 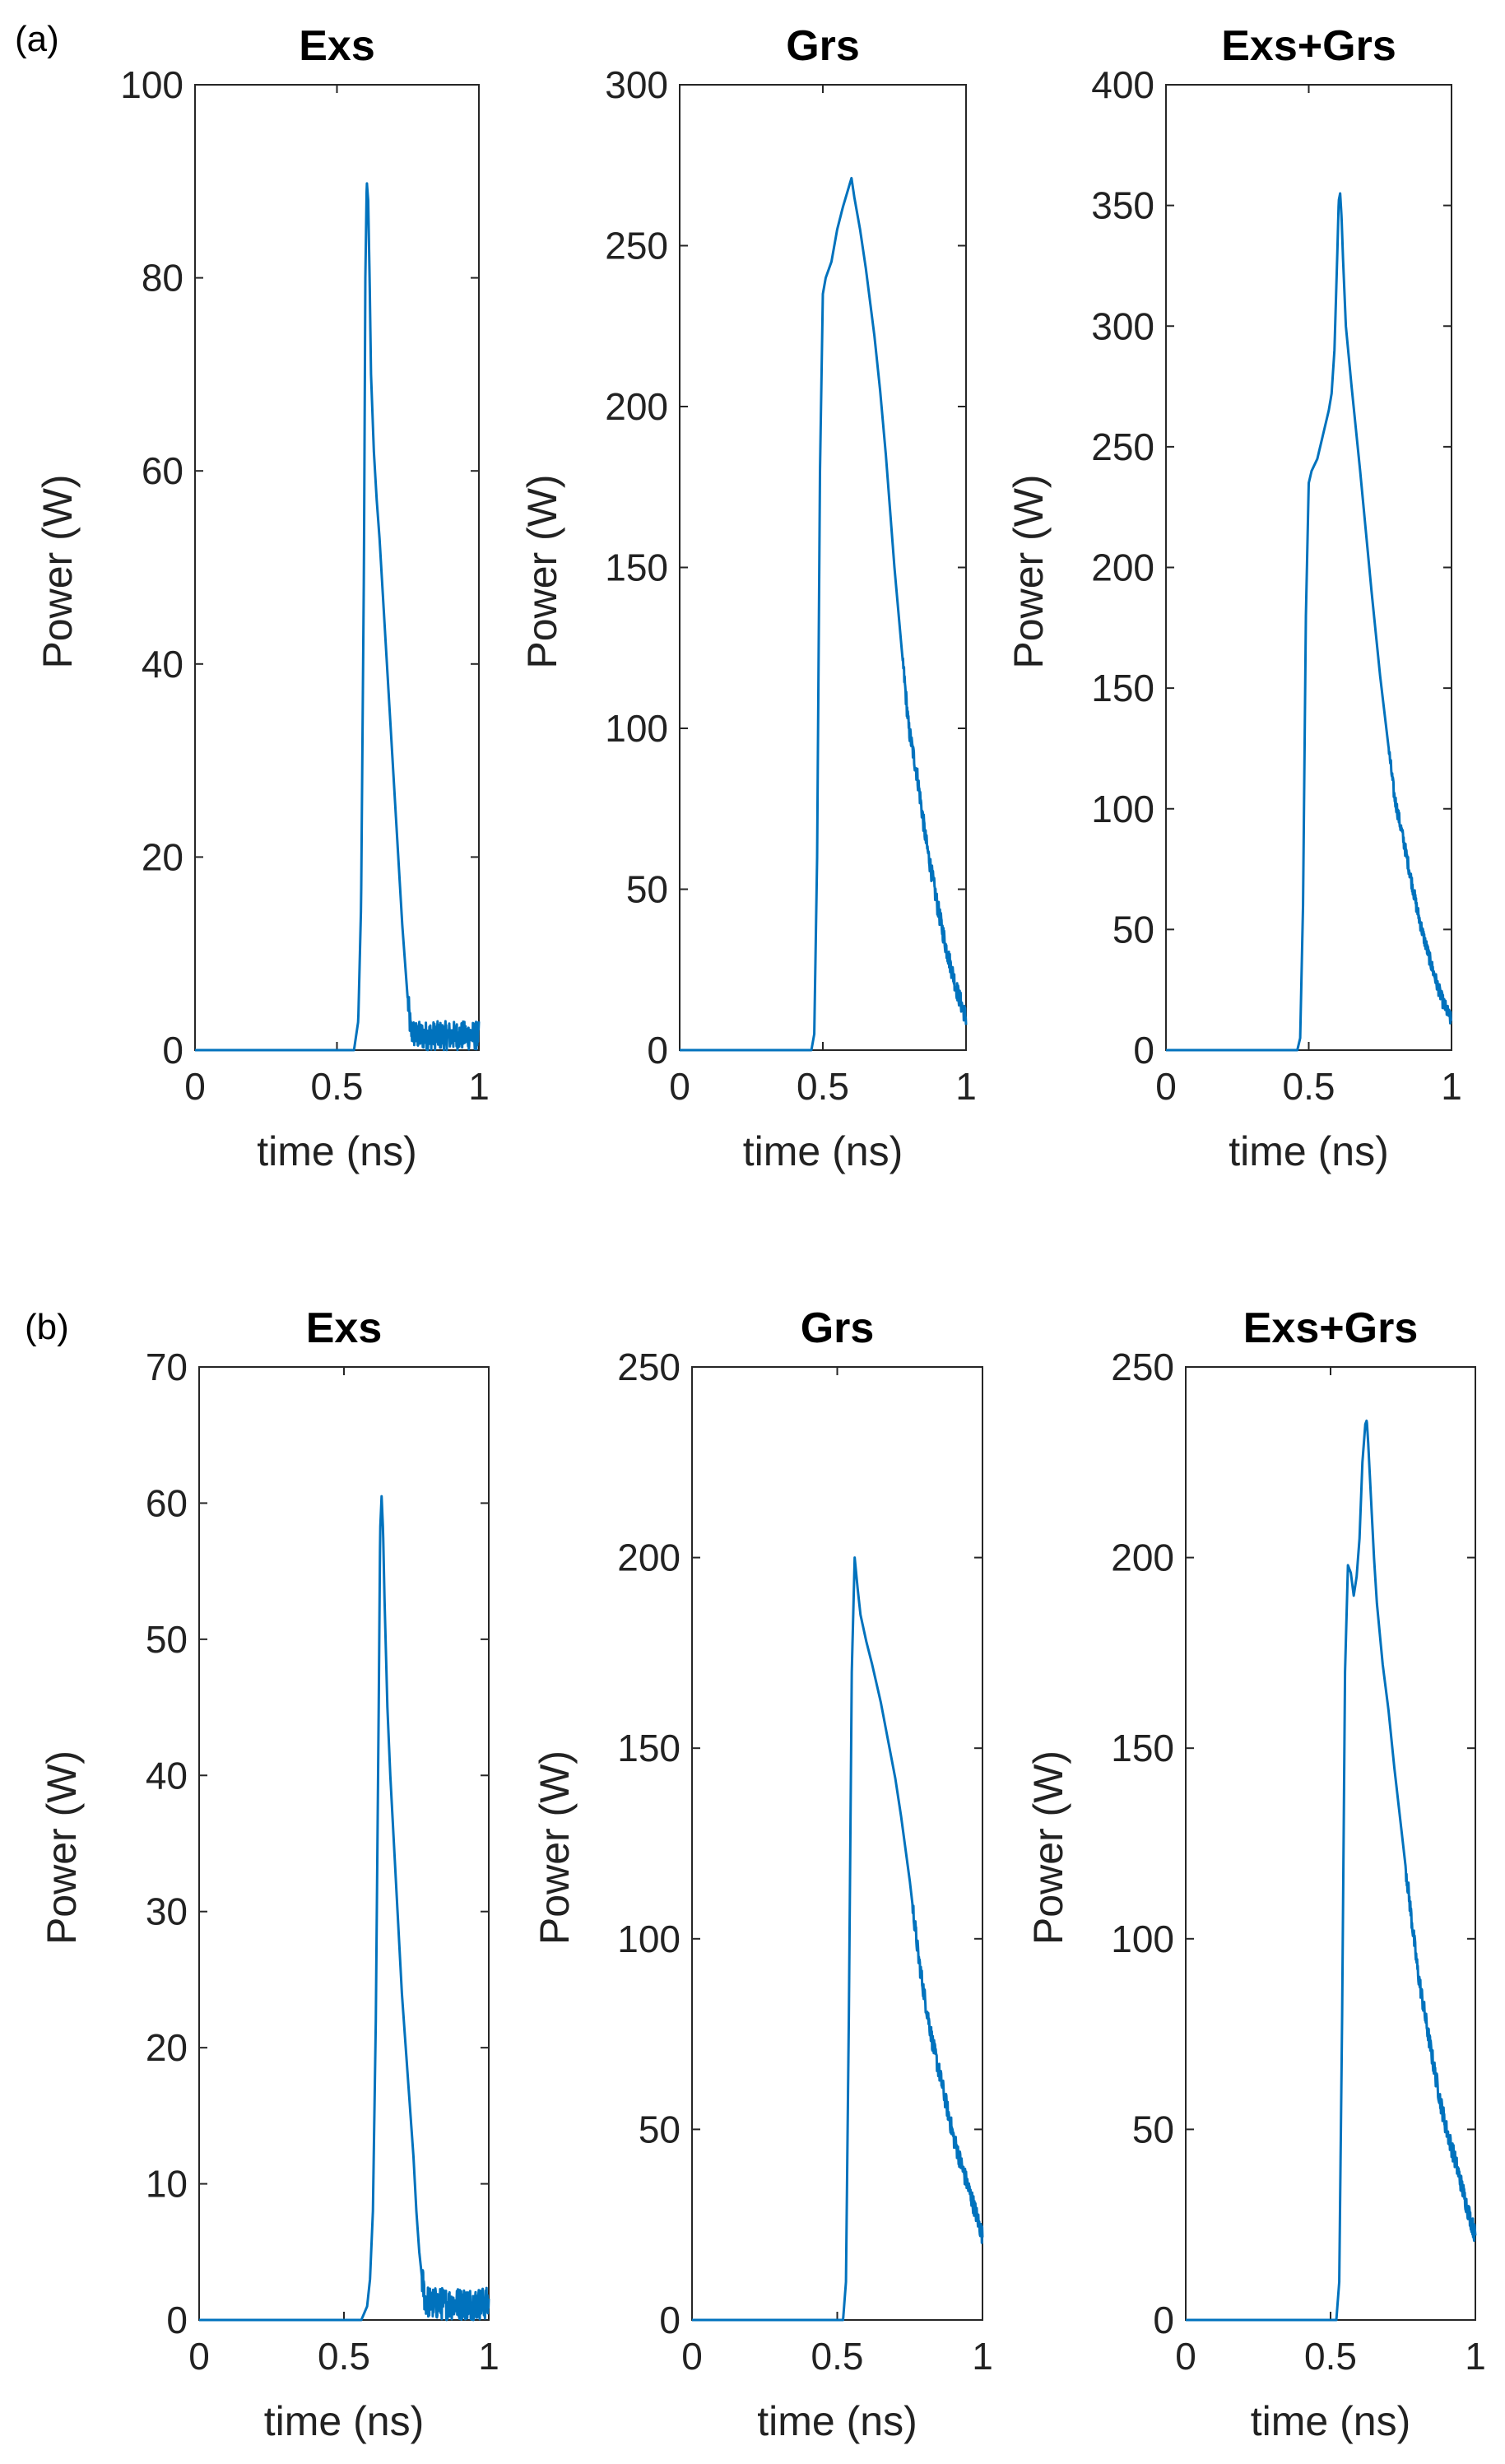 I want to click on y-tick-label: 70, so click(x=167, y=1367).